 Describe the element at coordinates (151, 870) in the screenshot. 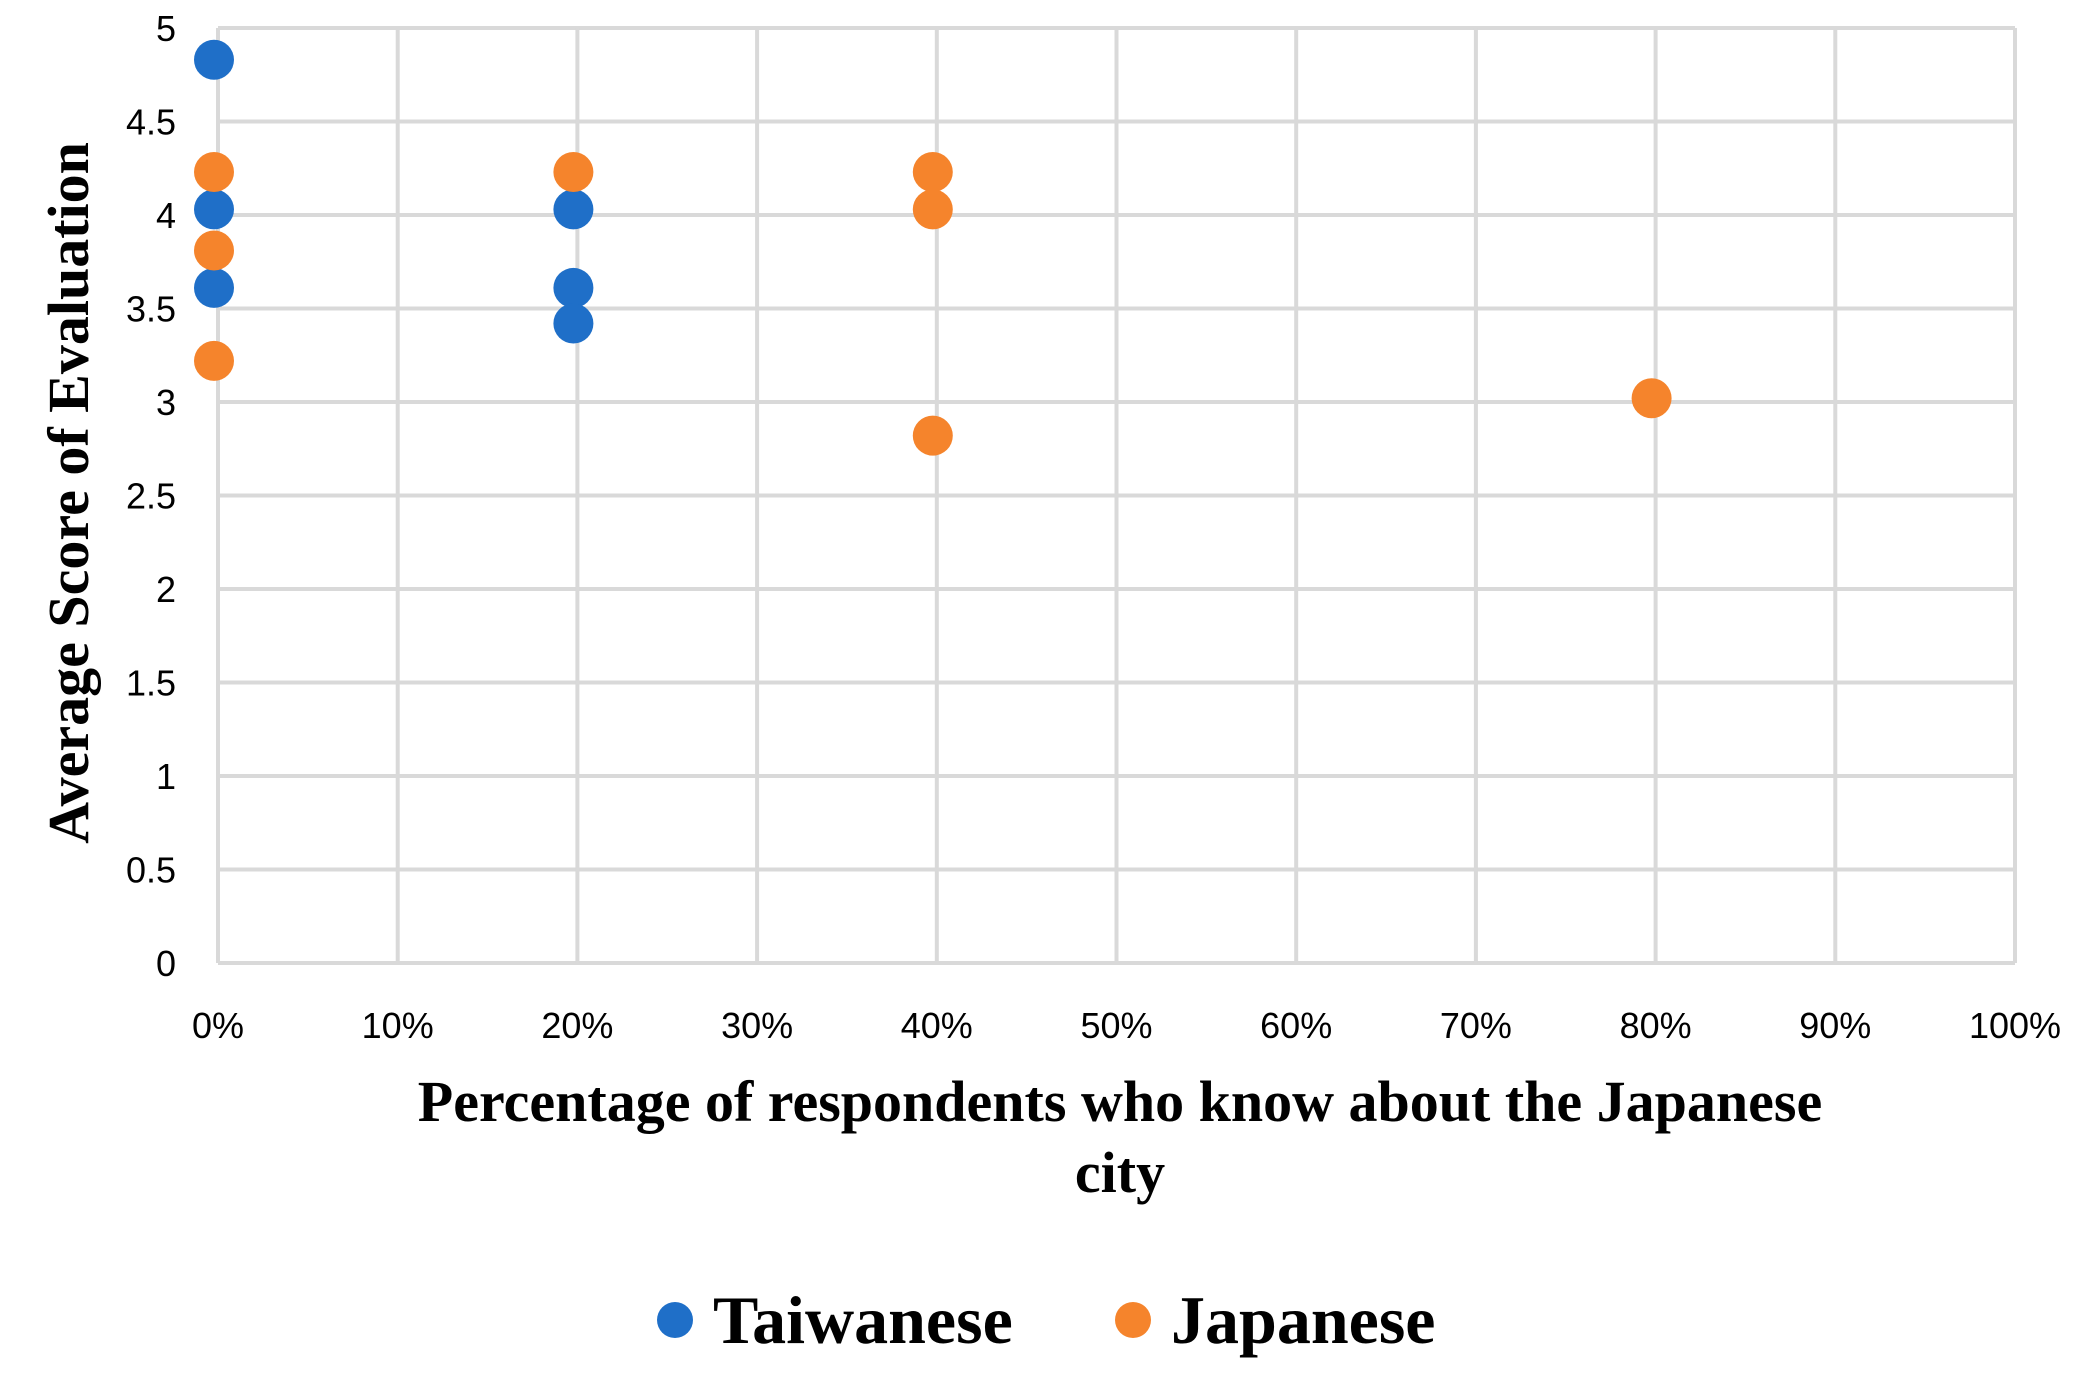

I see `y-tick-label: 0.5` at that location.